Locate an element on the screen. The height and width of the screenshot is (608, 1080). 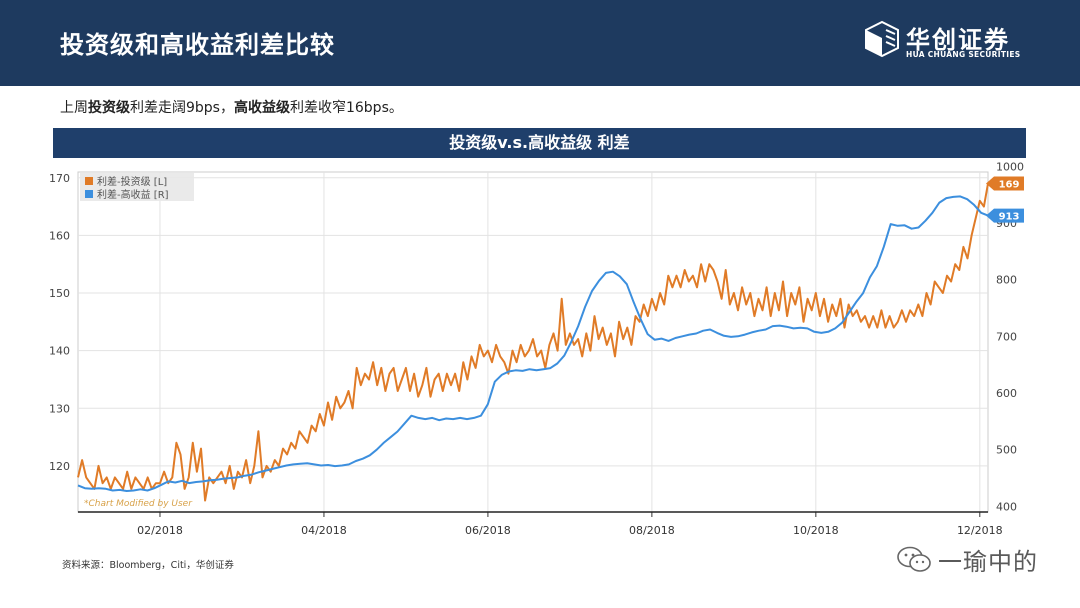
y-left-tick-label: 150 is located at coordinates (59, 293).